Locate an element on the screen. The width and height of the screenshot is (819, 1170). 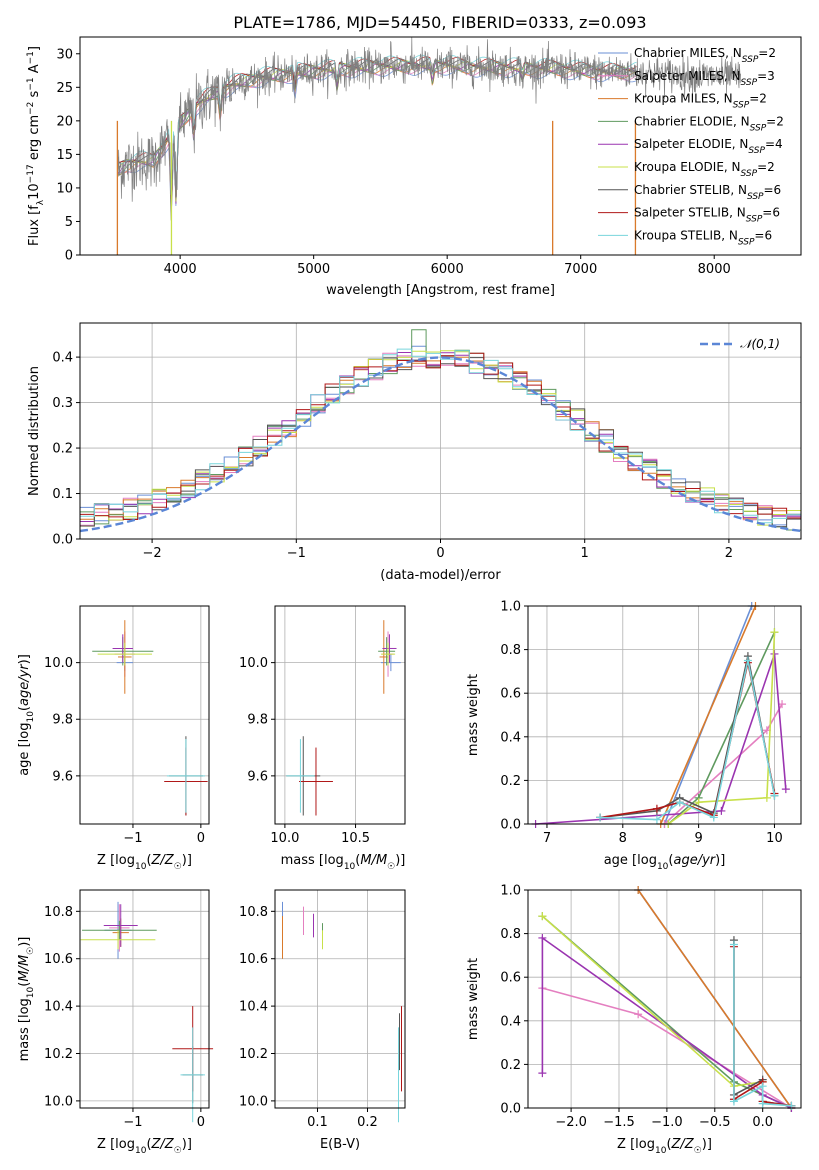
label-part: Chabrier ELODIE, N is located at coordinates (692, 121).